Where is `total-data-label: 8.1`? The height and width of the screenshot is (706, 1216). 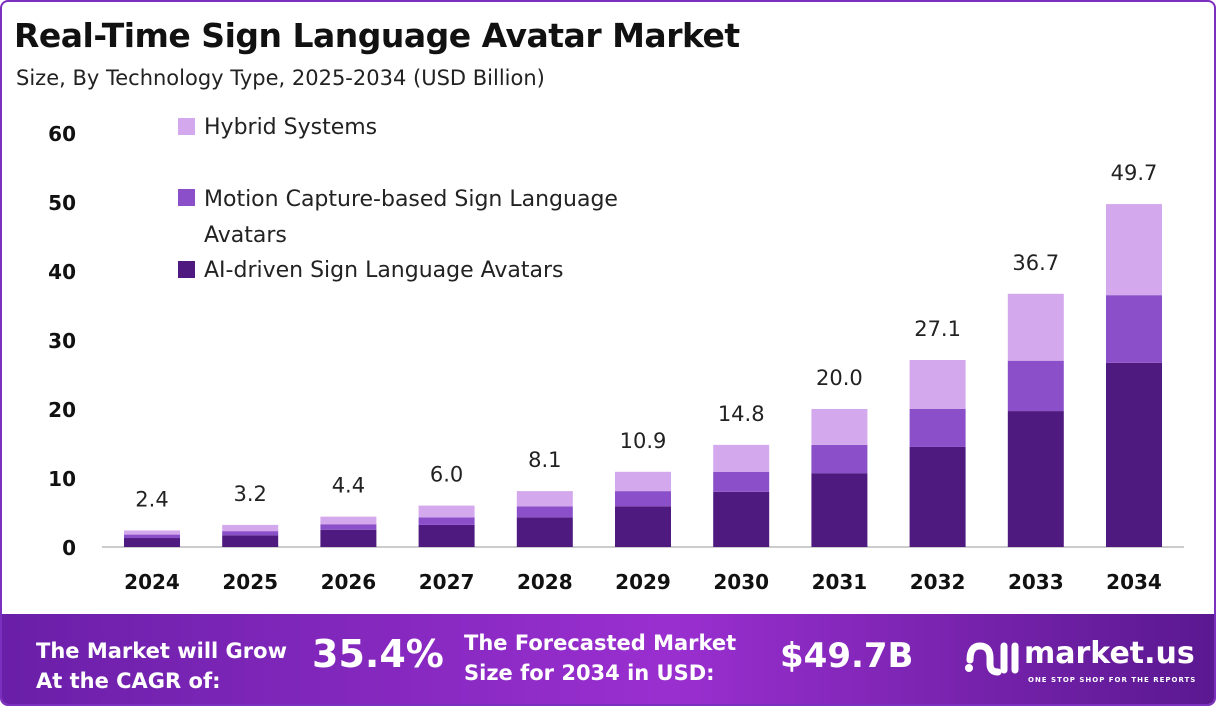
total-data-label: 8.1 is located at coordinates (544, 460).